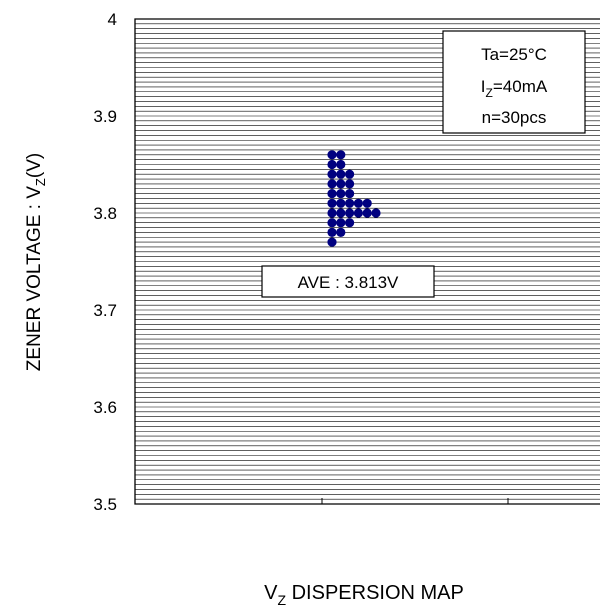 The image size is (600, 609). Describe the element at coordinates (36, 262) in the screenshot. I see `y-axis-label: ZENER VOLTAGE : VZ(V)` at that location.